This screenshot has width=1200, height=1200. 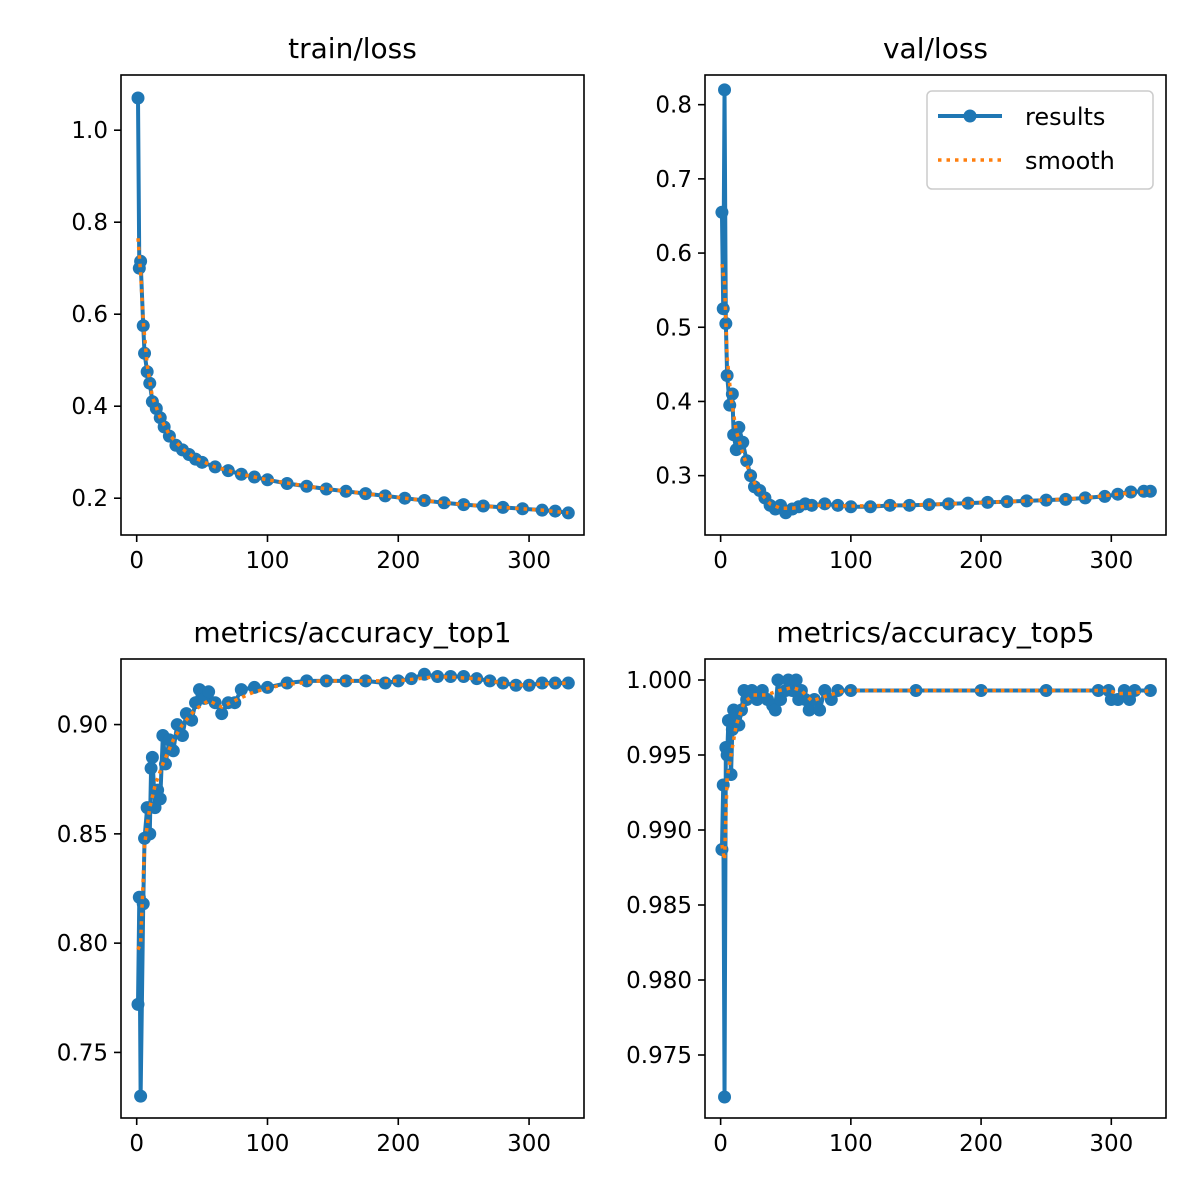 What do you see at coordinates (935, 48) in the screenshot?
I see `panel-title: val/loss` at bounding box center [935, 48].